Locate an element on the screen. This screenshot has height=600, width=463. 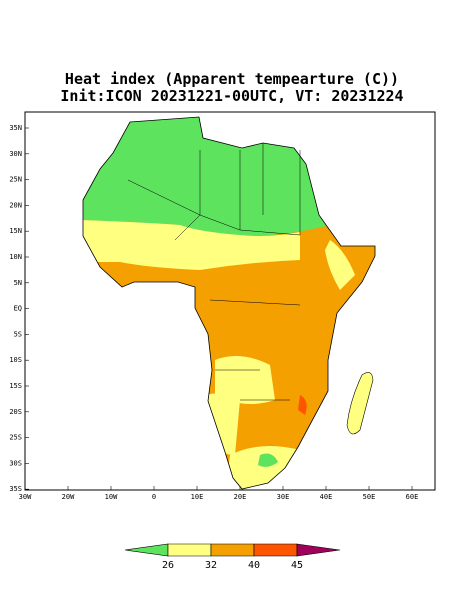
colorbar: 26 32 40 45 is located at coordinates (232, 557).